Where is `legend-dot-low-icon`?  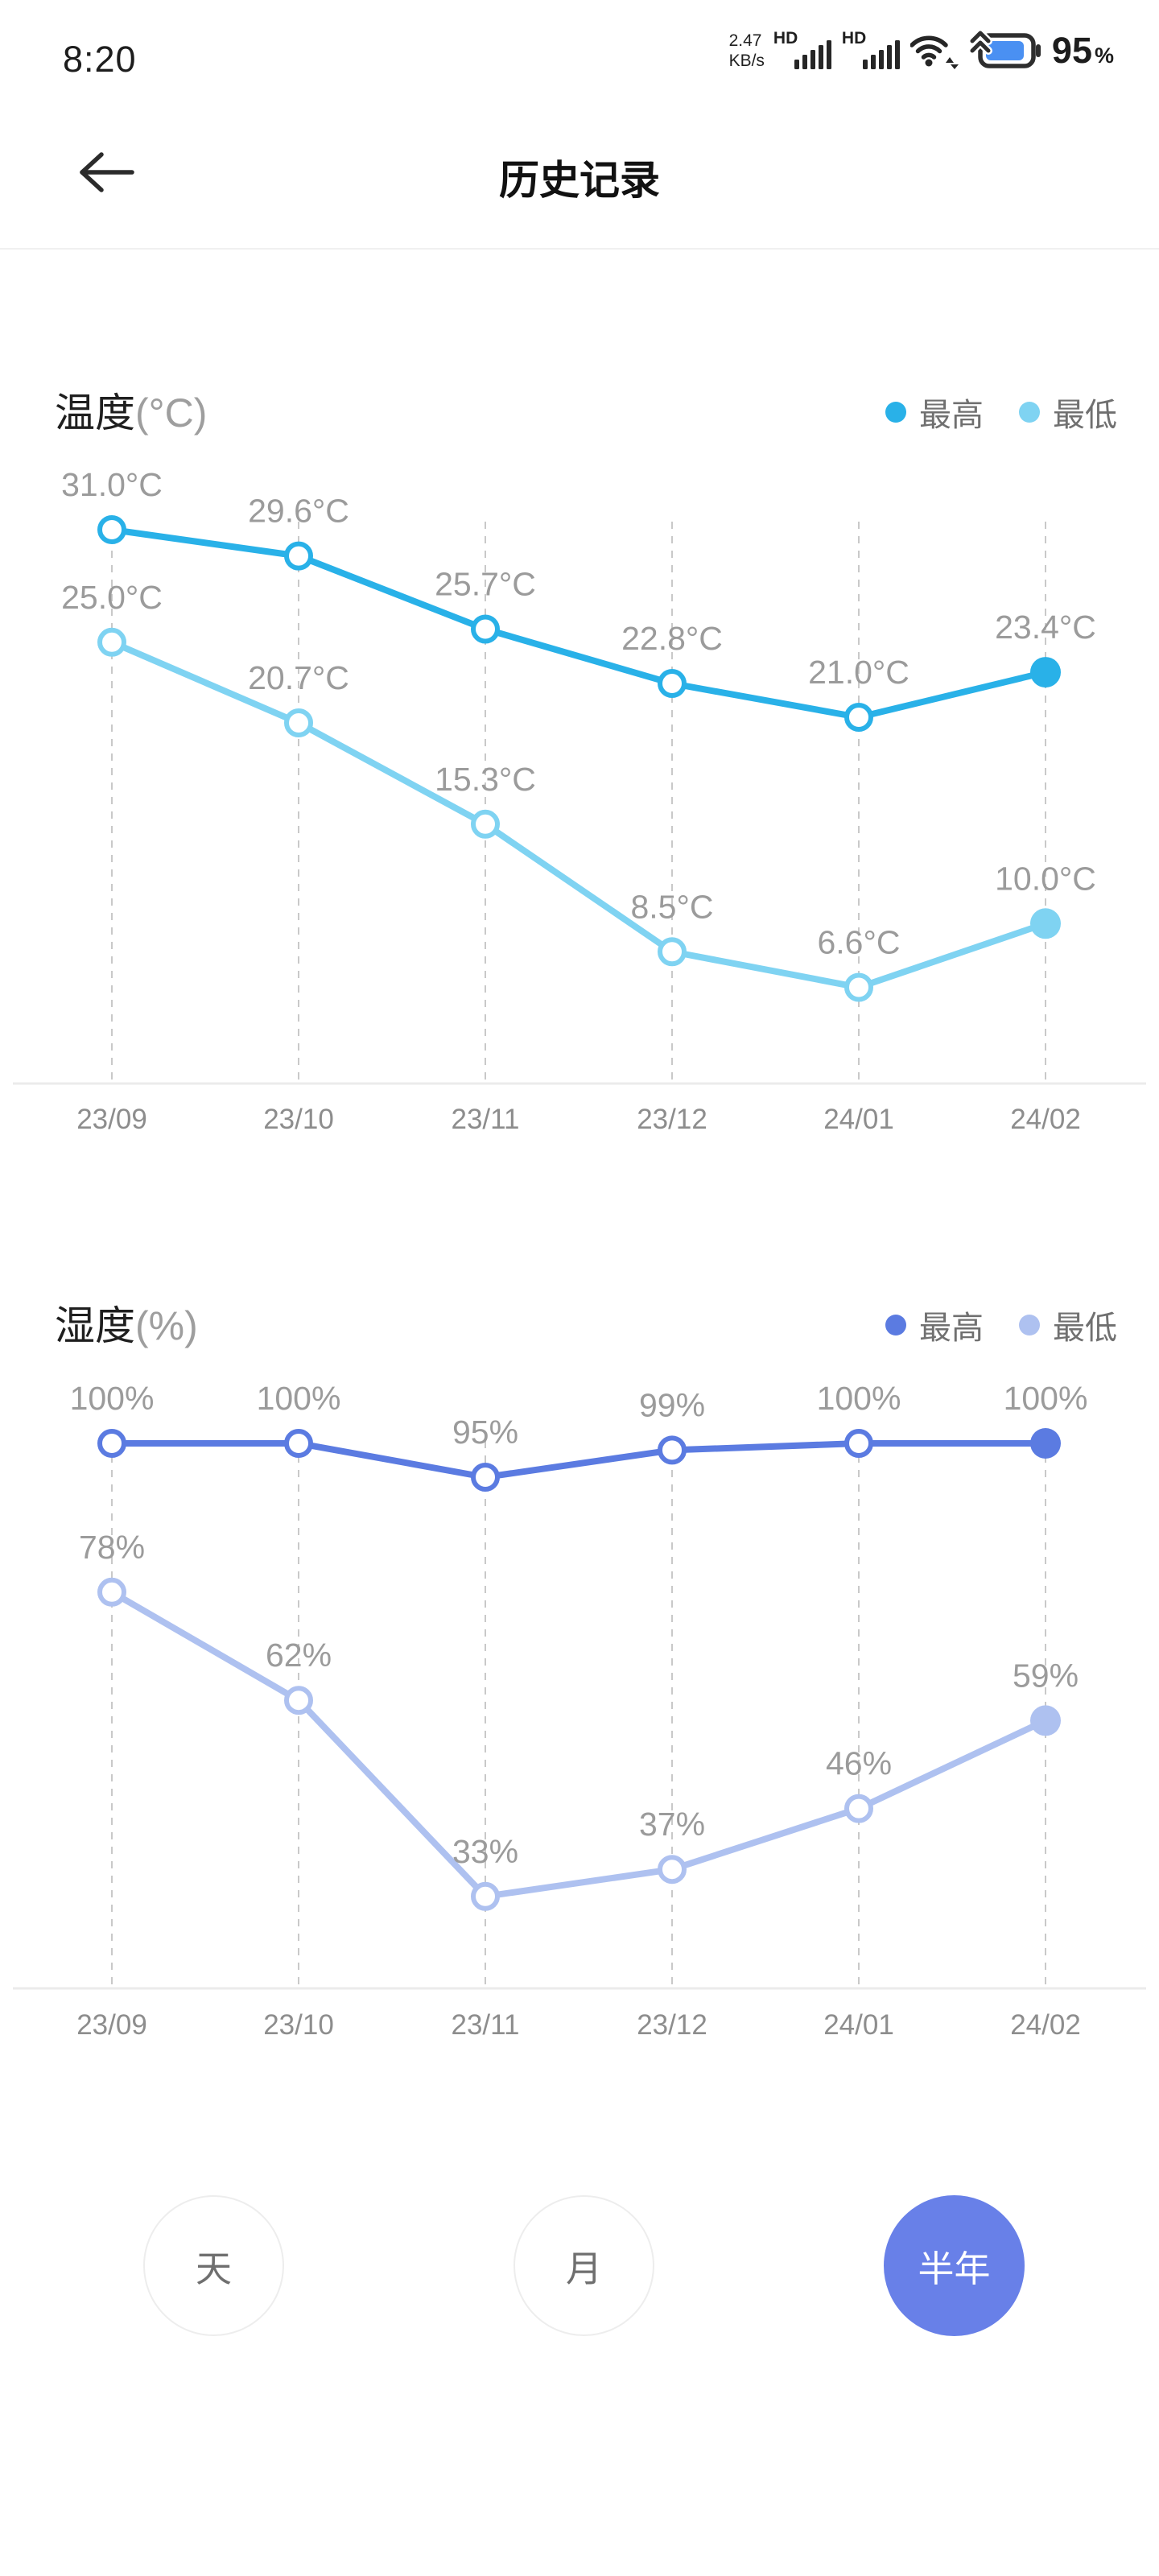 legend-dot-low-icon is located at coordinates (1029, 1325).